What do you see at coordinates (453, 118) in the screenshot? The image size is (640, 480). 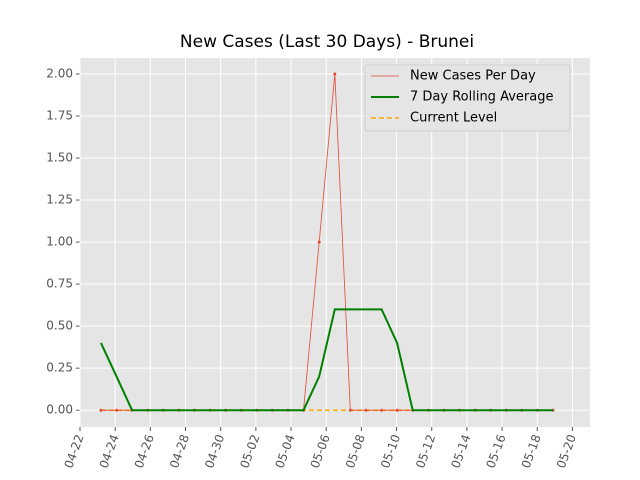 I see `legend-label: Current Level` at bounding box center [453, 118].